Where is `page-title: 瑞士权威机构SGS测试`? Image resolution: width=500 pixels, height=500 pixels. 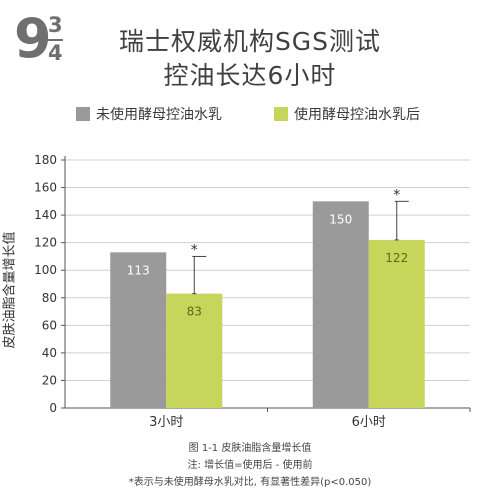 page-title: 瑞士权威机构SGS测试 is located at coordinates (250, 41).